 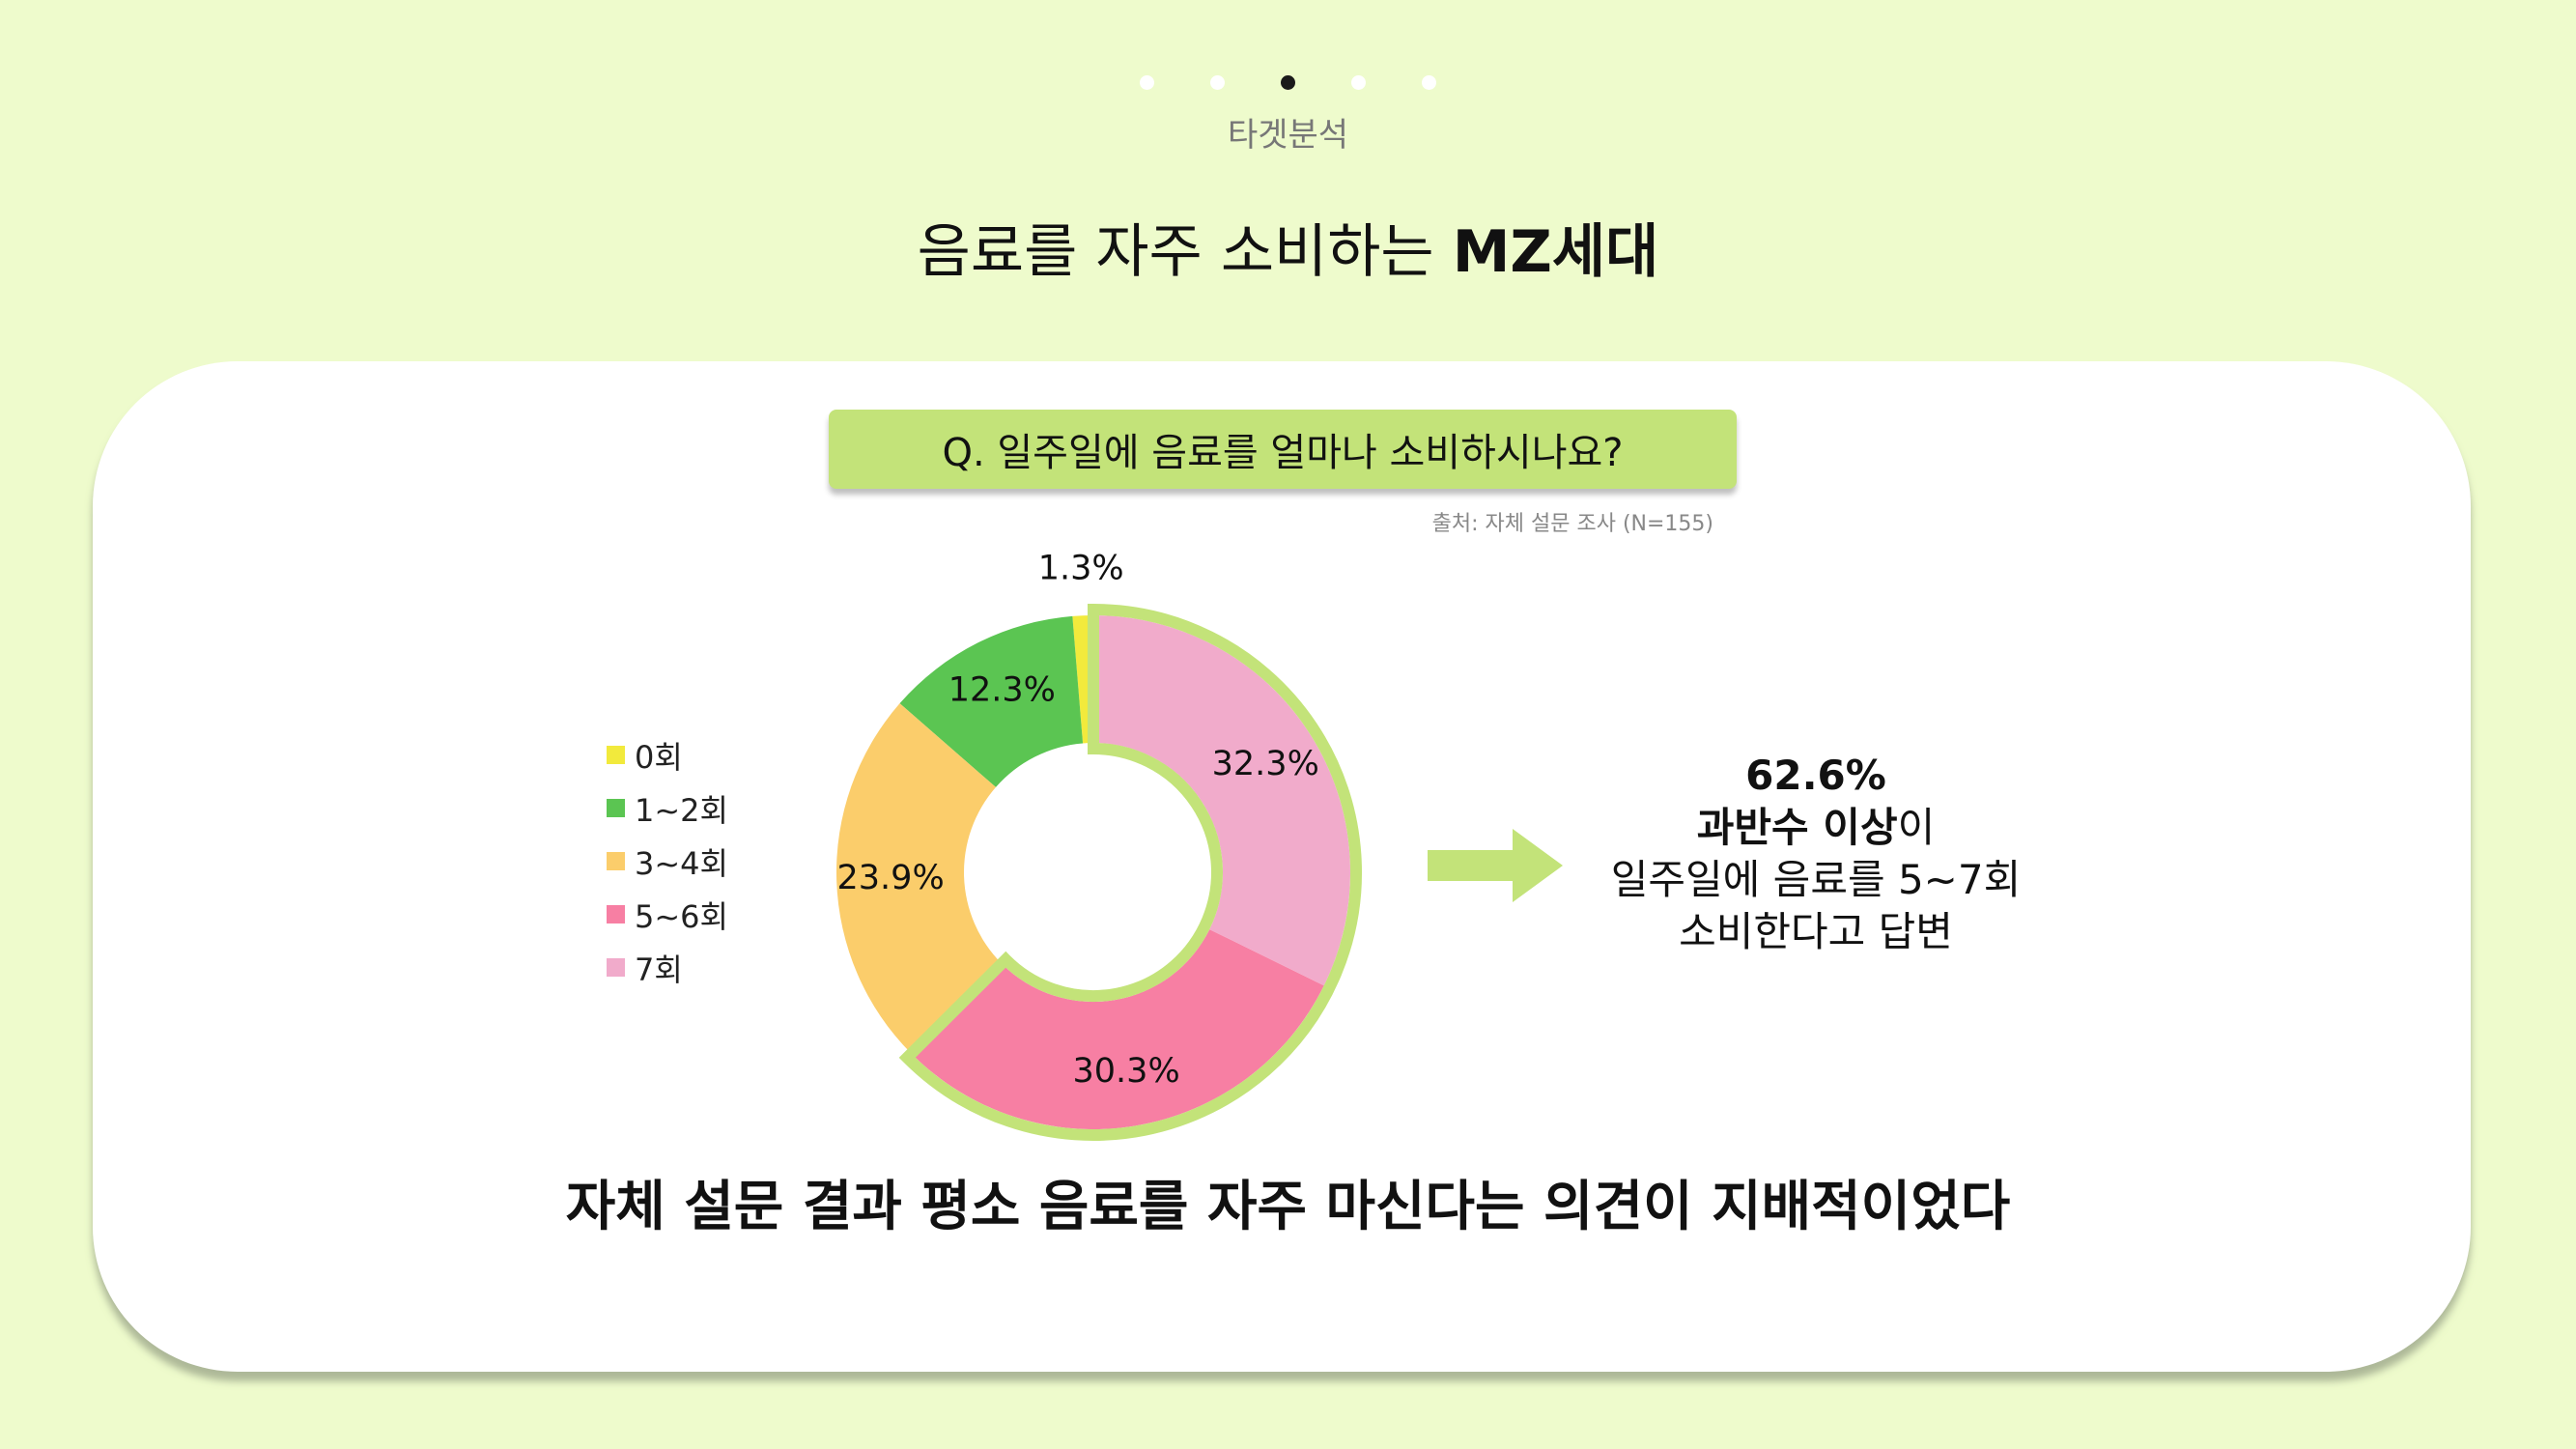 I want to click on legend-item: 0회, so click(x=667, y=754).